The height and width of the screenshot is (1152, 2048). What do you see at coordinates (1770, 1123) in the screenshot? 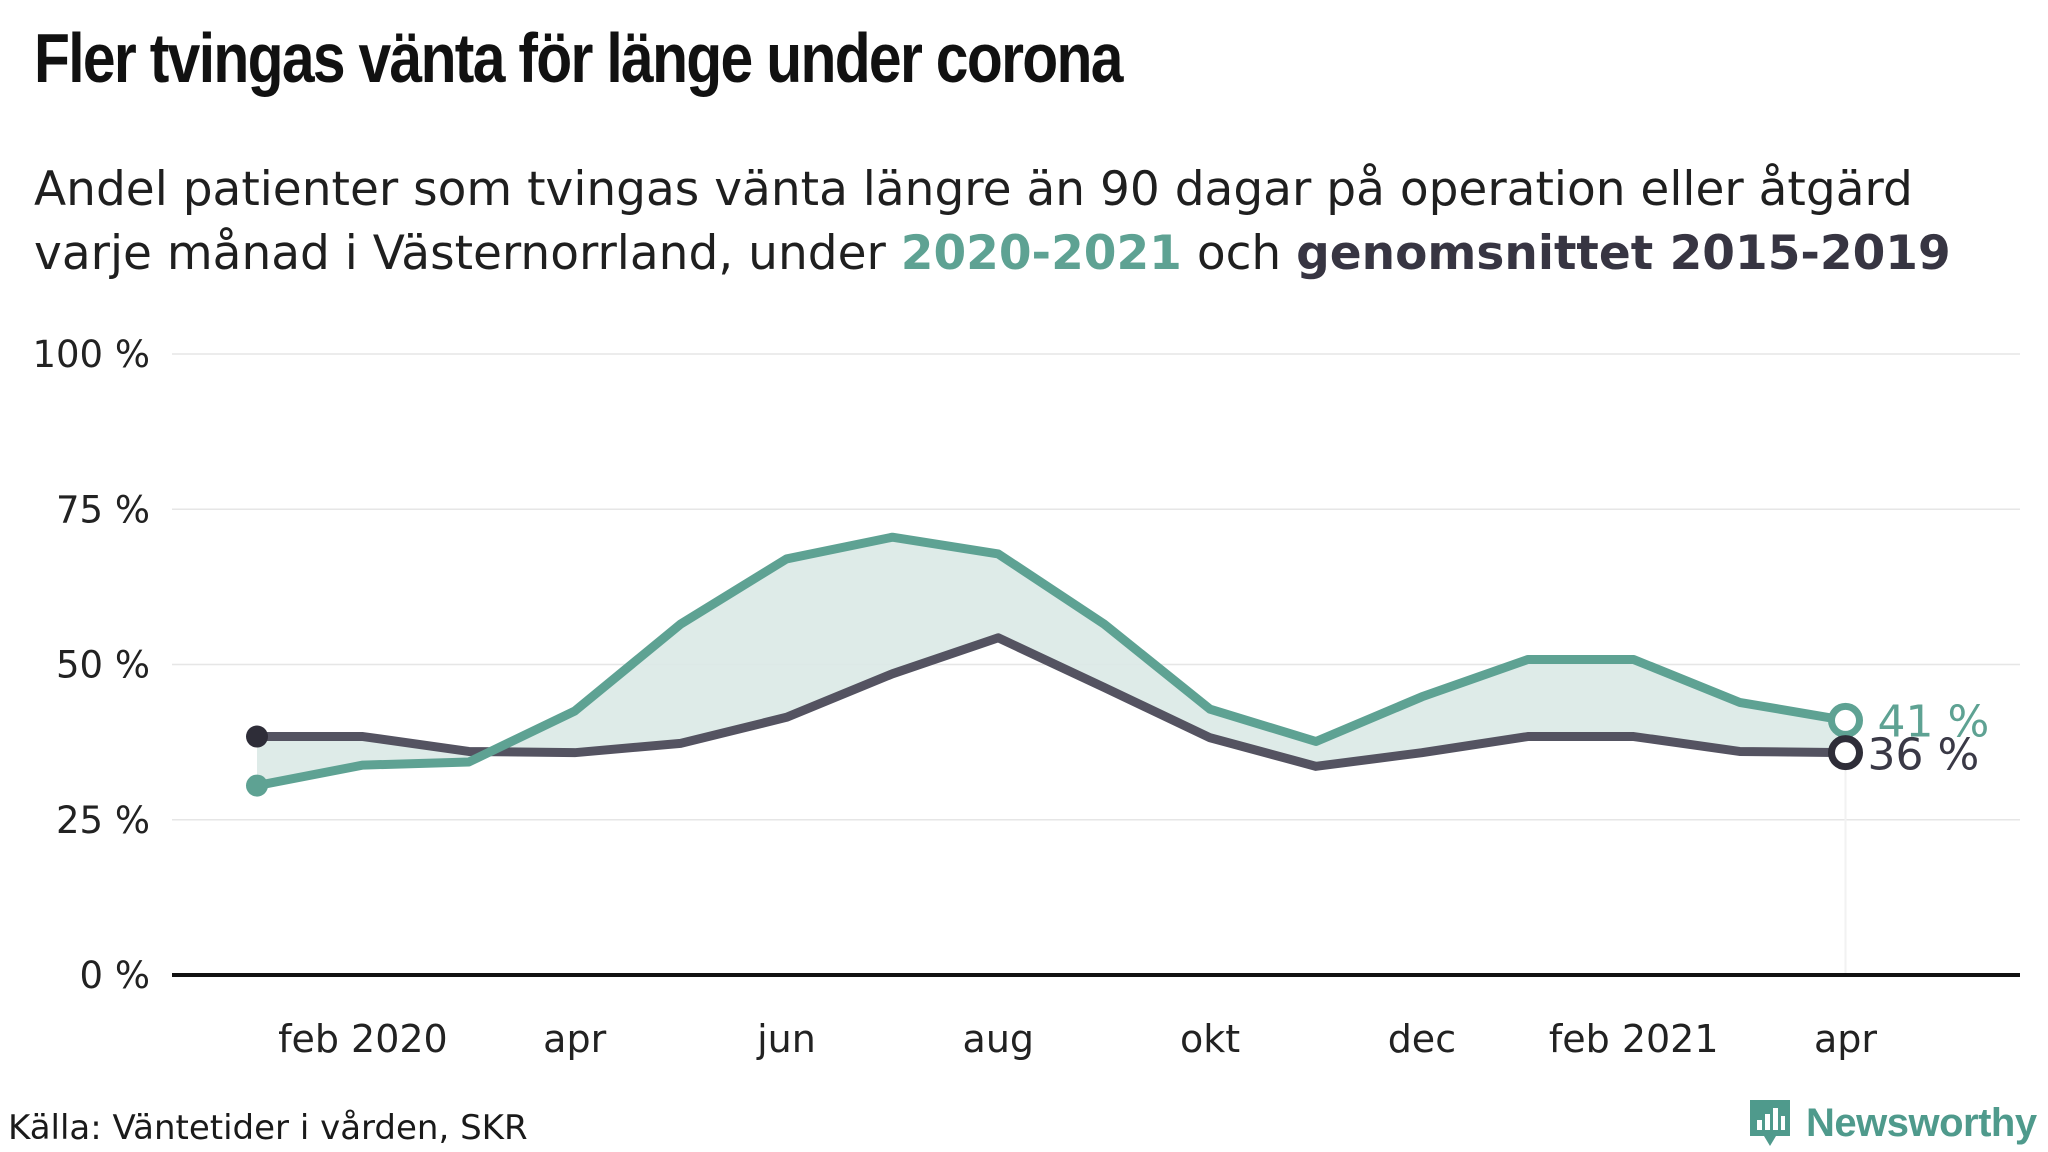
I see `newsworthy-logo-icon` at bounding box center [1770, 1123].